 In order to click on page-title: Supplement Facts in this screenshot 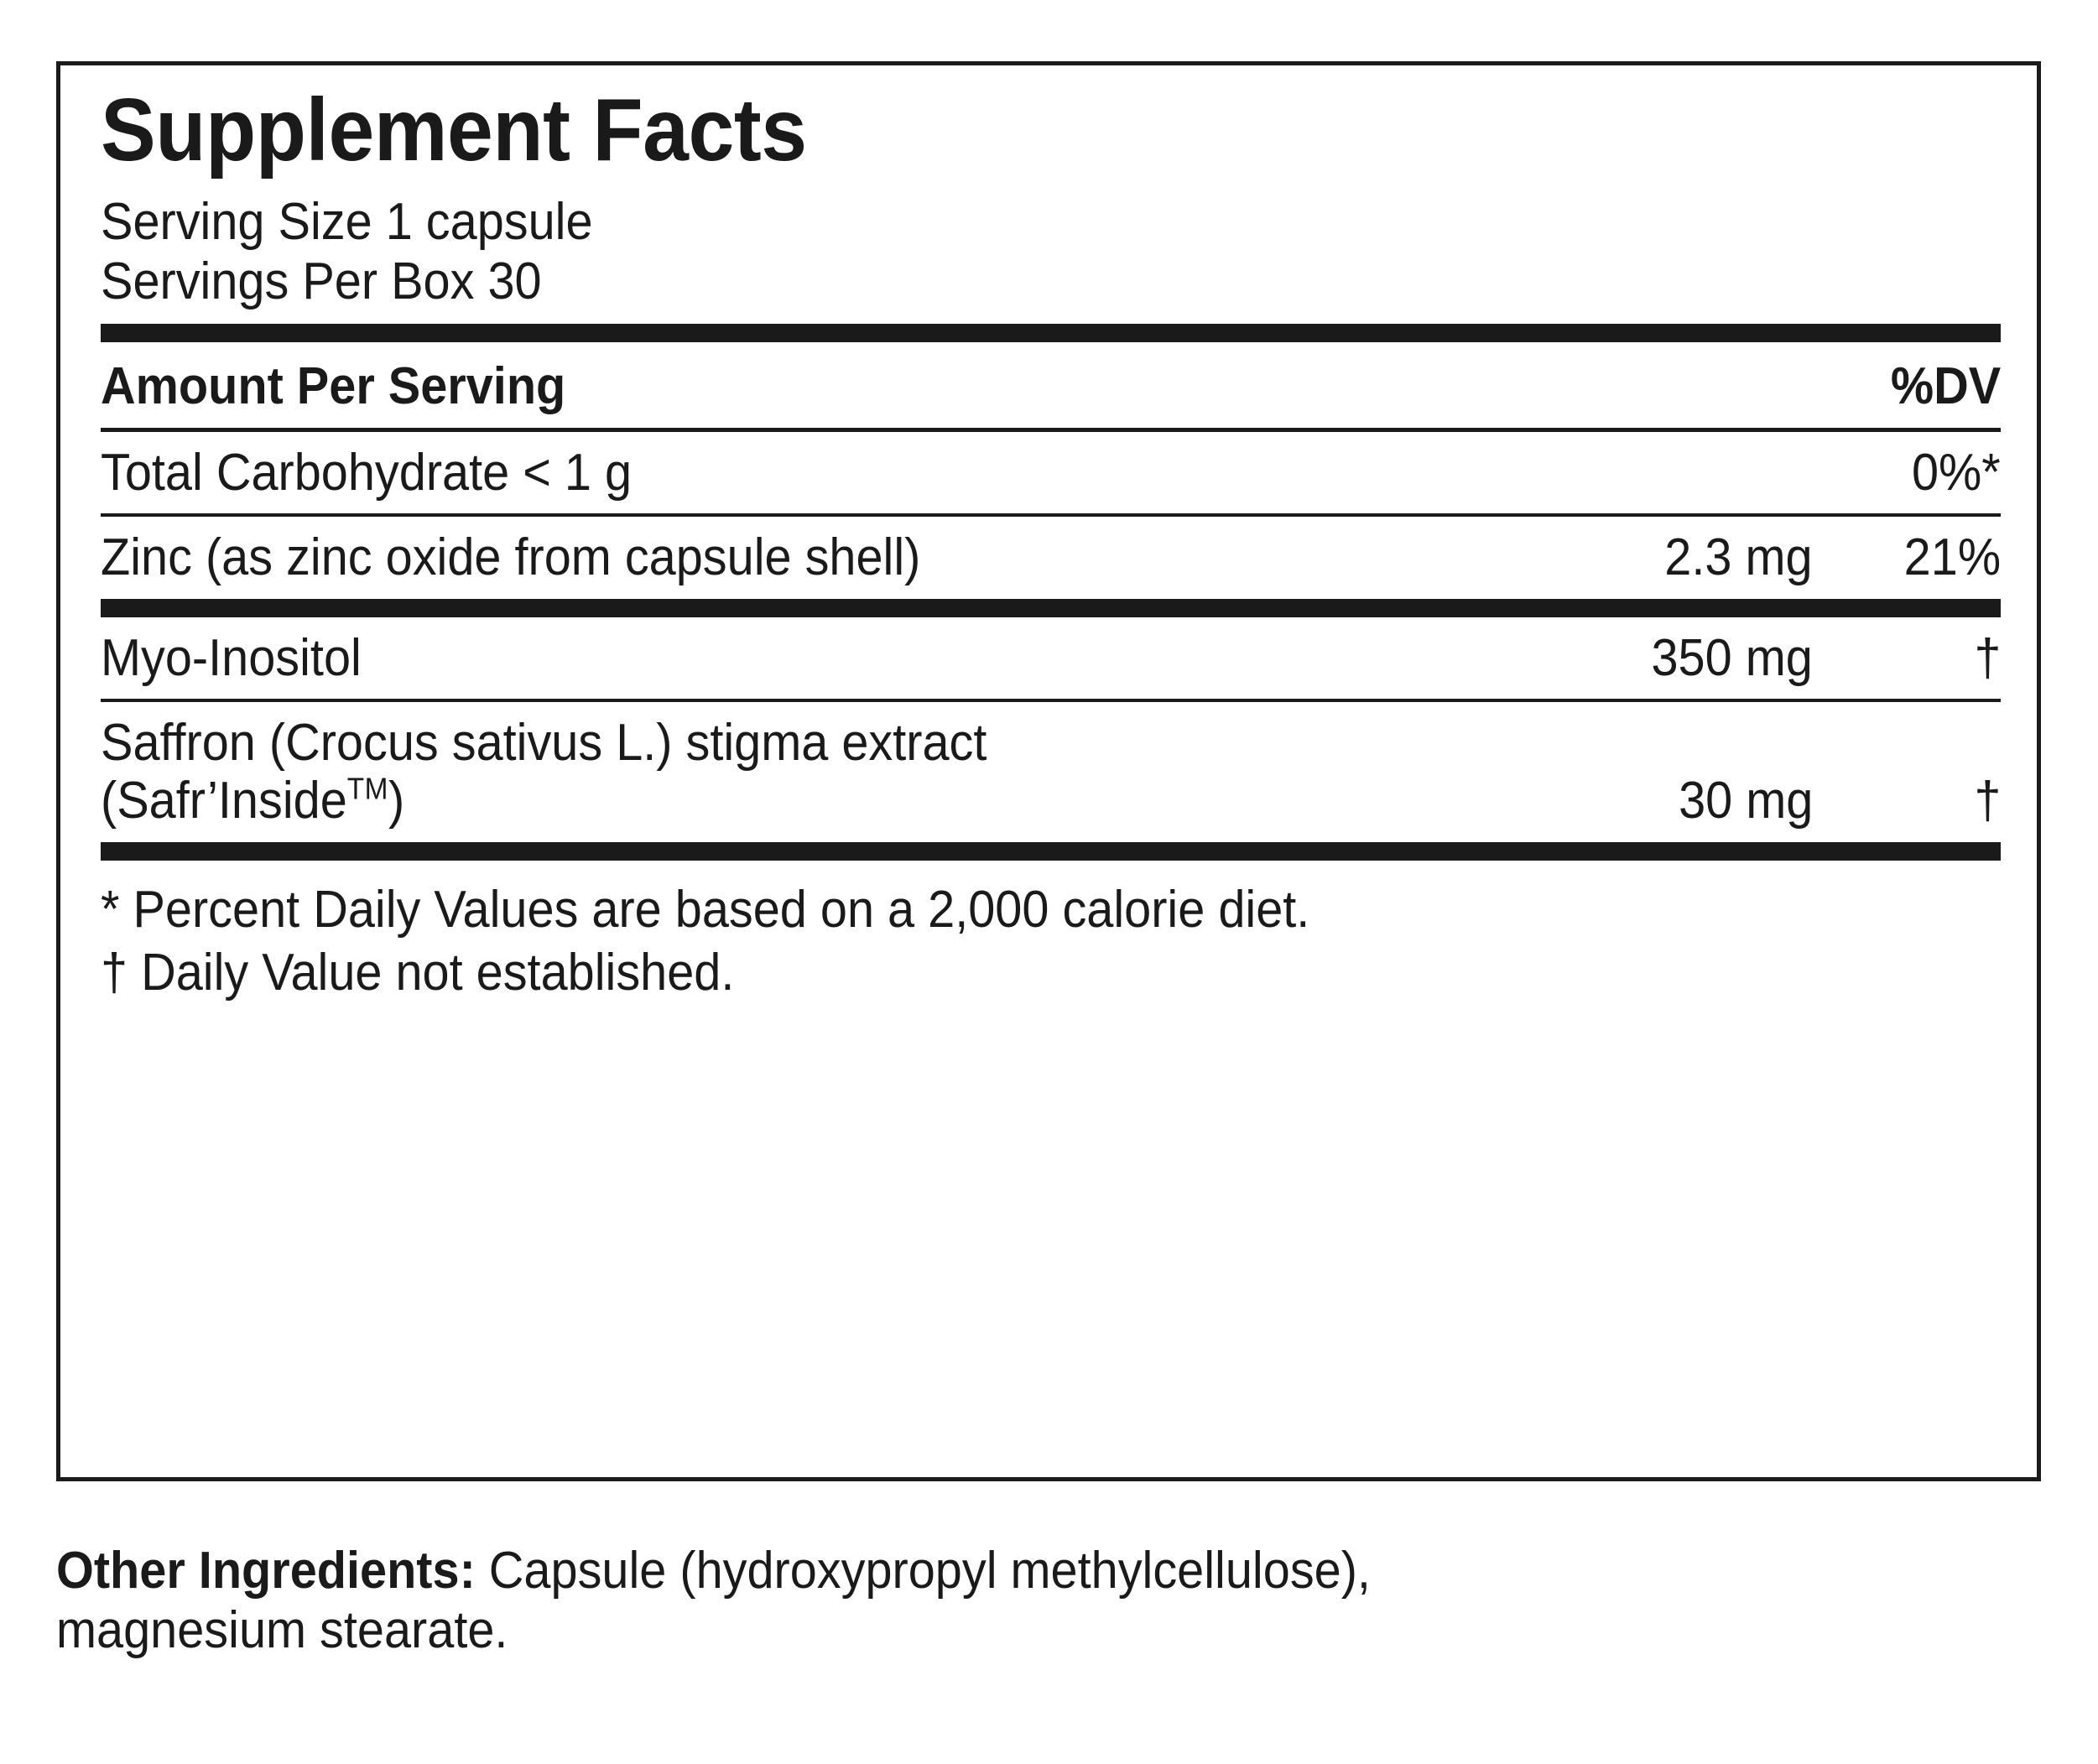, I will do `click(454, 130)`.